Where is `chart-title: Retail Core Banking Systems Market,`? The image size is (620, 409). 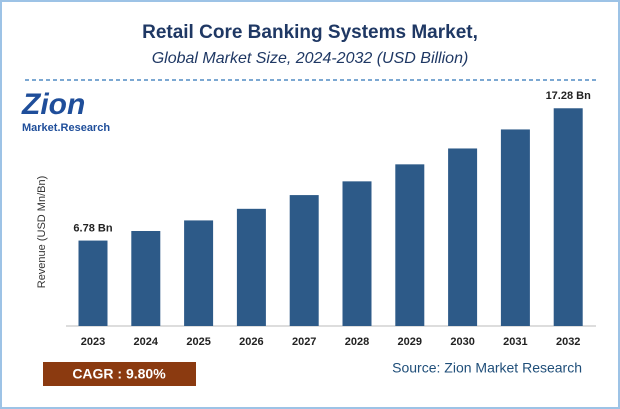 chart-title: Retail Core Banking Systems Market, is located at coordinates (310, 32).